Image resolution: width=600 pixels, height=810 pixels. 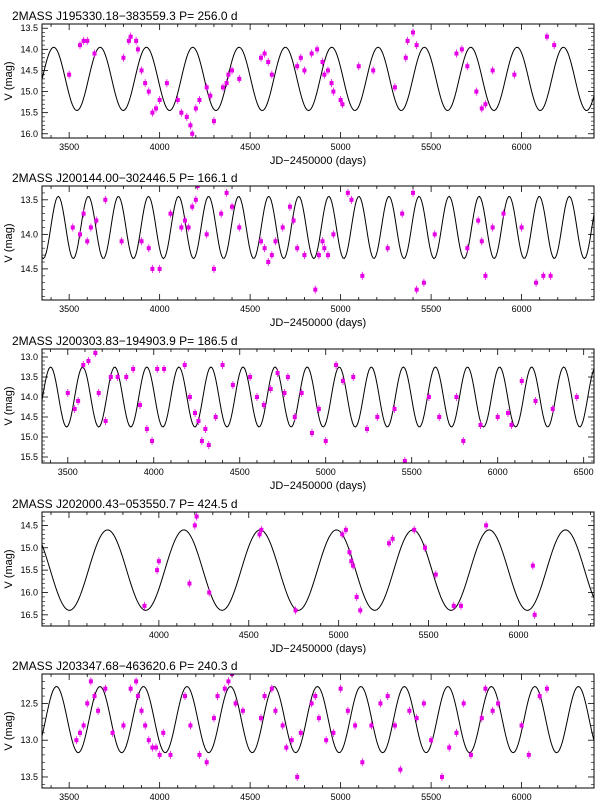 What do you see at coordinates (29, 740) in the screenshot?
I see `y-tick-label: 13.0` at bounding box center [29, 740].